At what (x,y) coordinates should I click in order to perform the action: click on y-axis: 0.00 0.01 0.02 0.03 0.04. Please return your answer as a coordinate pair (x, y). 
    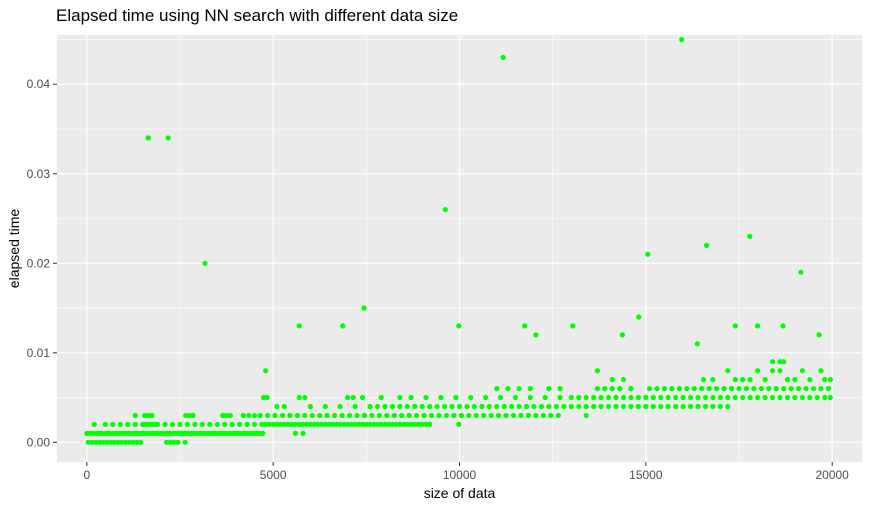
    Looking at the image, I should click on (42, 263).